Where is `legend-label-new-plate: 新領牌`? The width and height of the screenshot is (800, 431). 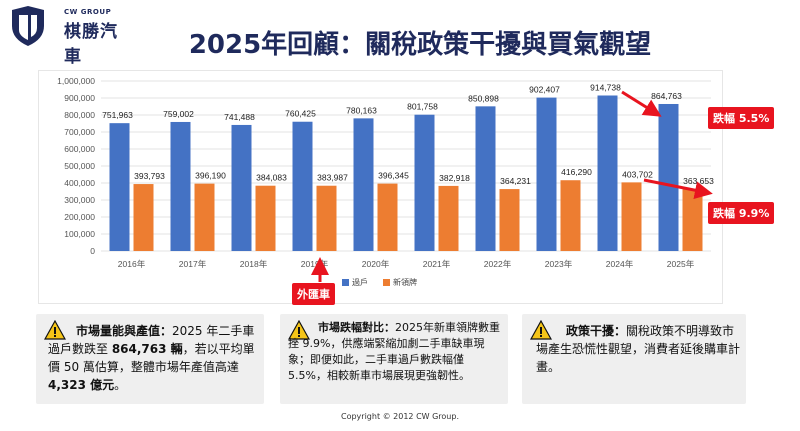 legend-label-new-plate: 新領牌 is located at coordinates (405, 282).